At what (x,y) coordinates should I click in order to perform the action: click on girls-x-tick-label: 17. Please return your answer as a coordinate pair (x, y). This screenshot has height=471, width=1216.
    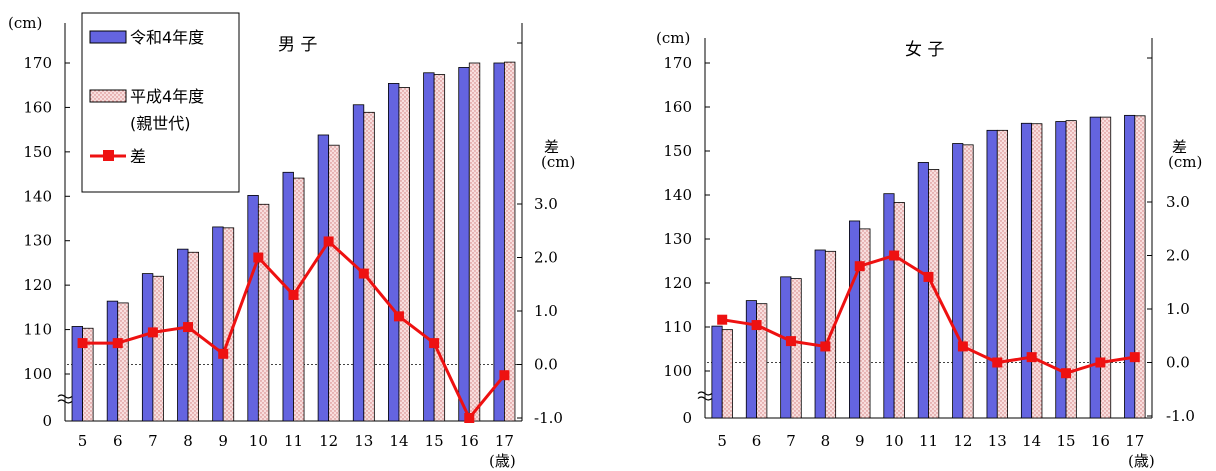
    Looking at the image, I should click on (1134, 441).